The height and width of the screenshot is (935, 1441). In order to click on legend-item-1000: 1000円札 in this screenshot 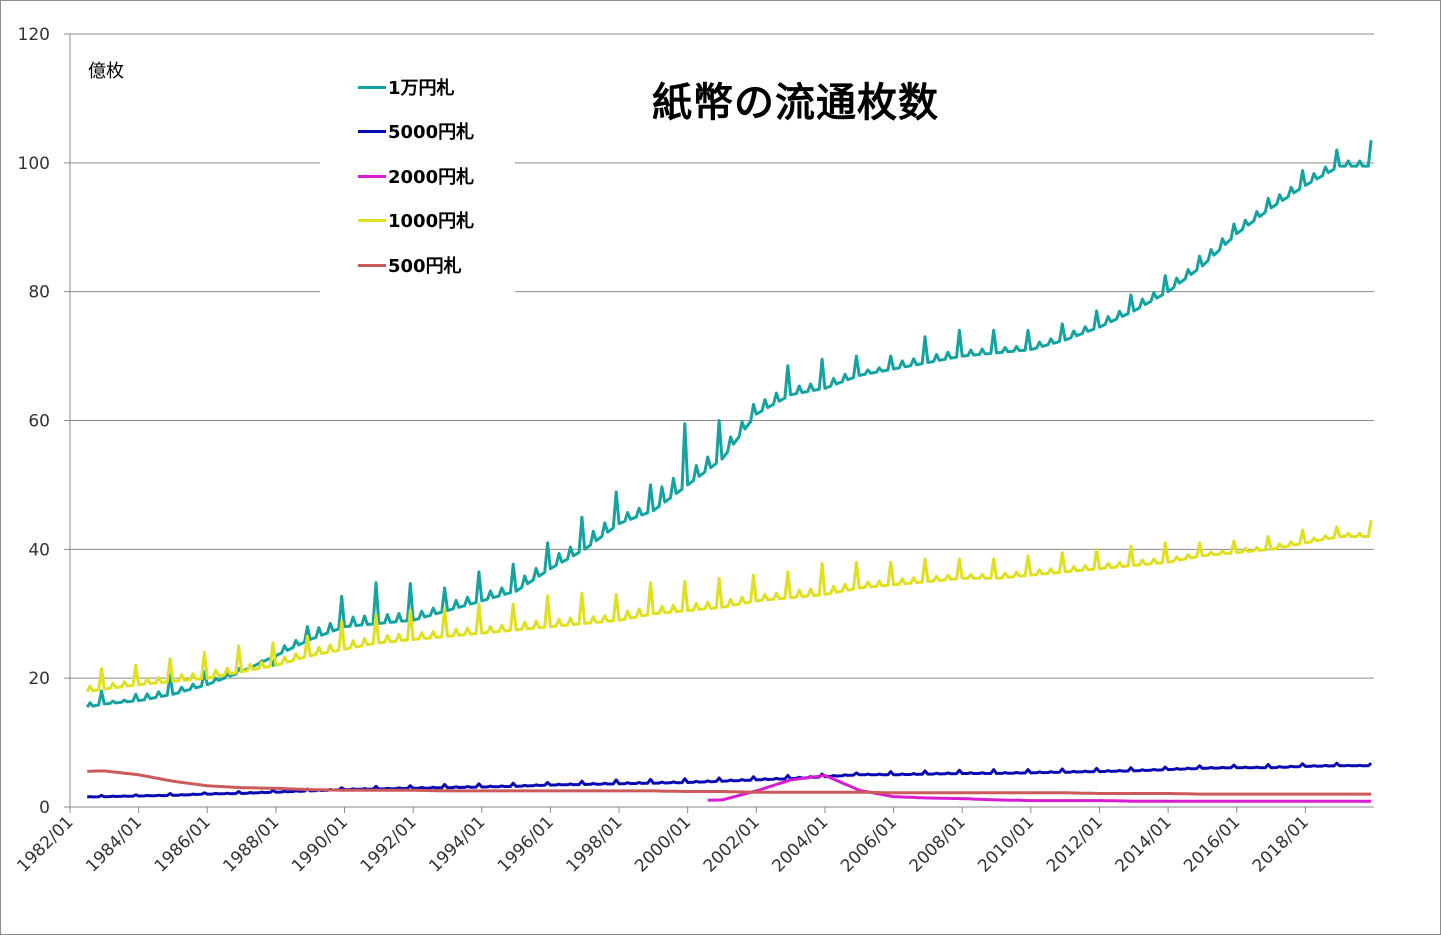, I will do `click(416, 220)`.